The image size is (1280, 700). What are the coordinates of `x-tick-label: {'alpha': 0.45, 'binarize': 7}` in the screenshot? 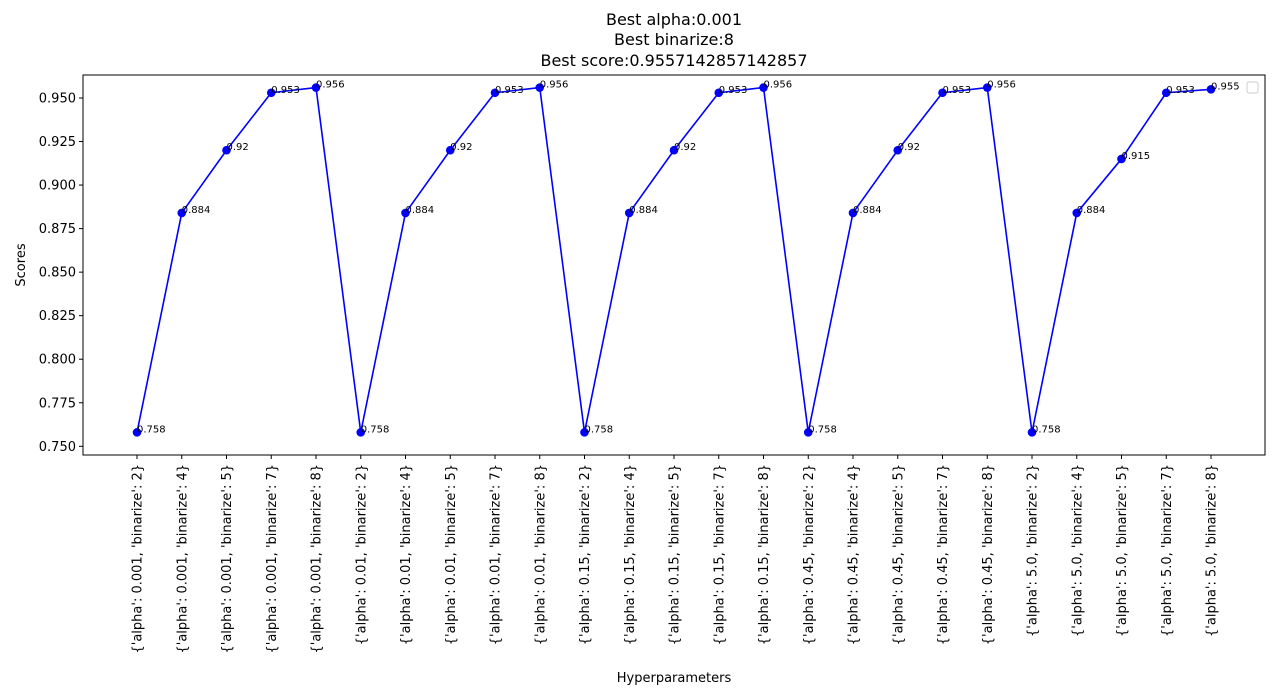 It's located at (943, 554).